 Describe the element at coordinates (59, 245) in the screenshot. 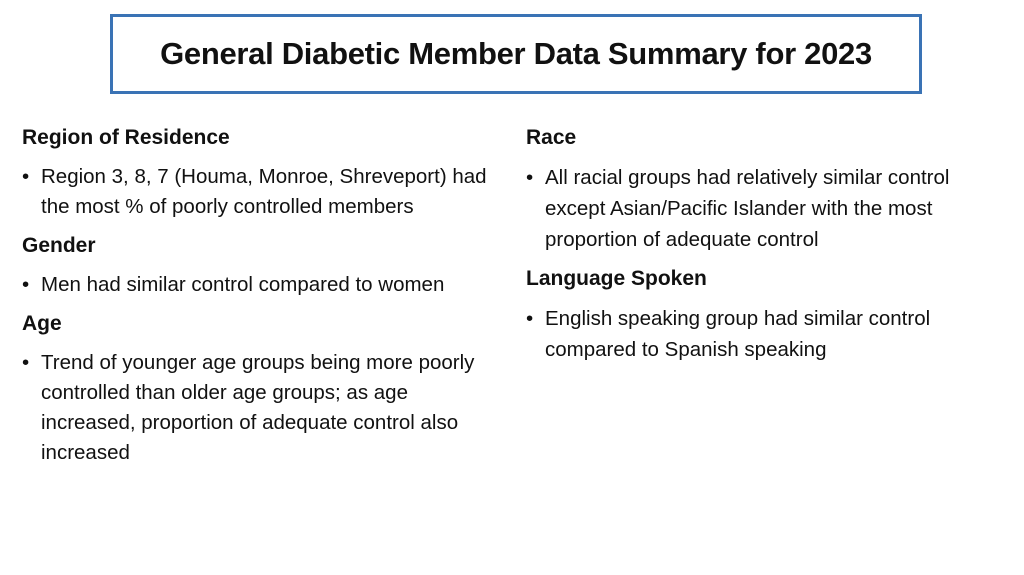

I see `heading-gender: Gender` at that location.